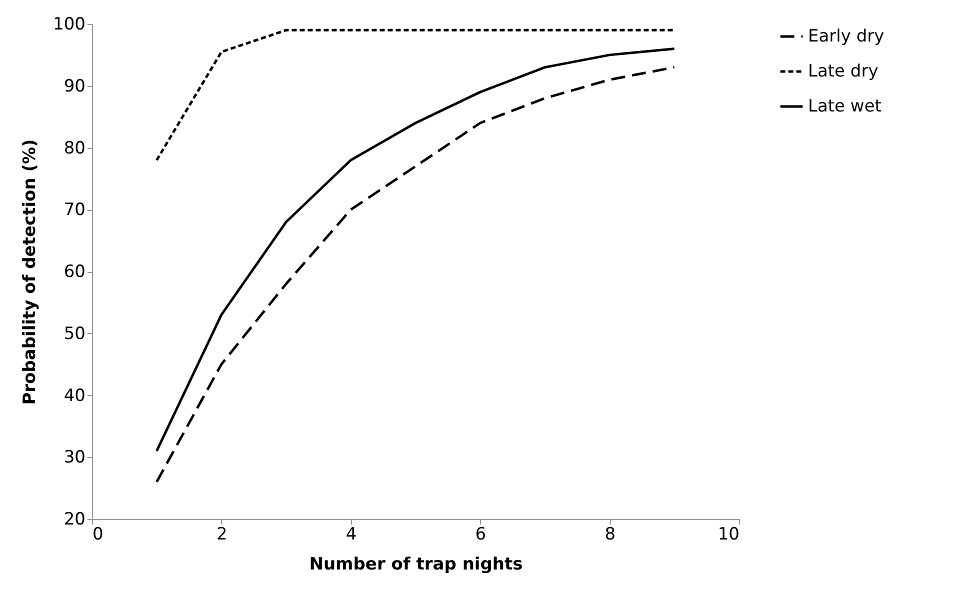  Describe the element at coordinates (98, 534) in the screenshot. I see `x-tick-label: 0` at that location.